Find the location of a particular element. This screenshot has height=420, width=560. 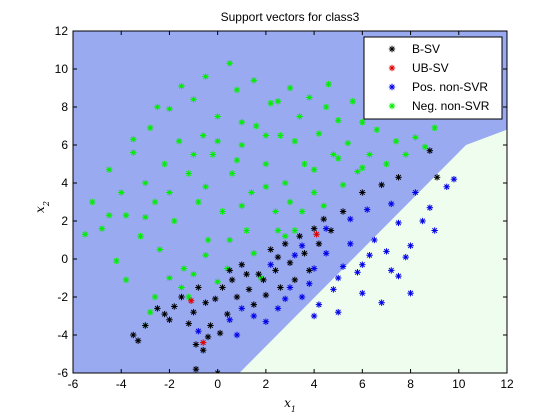

y-tick-label: 10 is located at coordinates (62, 69).